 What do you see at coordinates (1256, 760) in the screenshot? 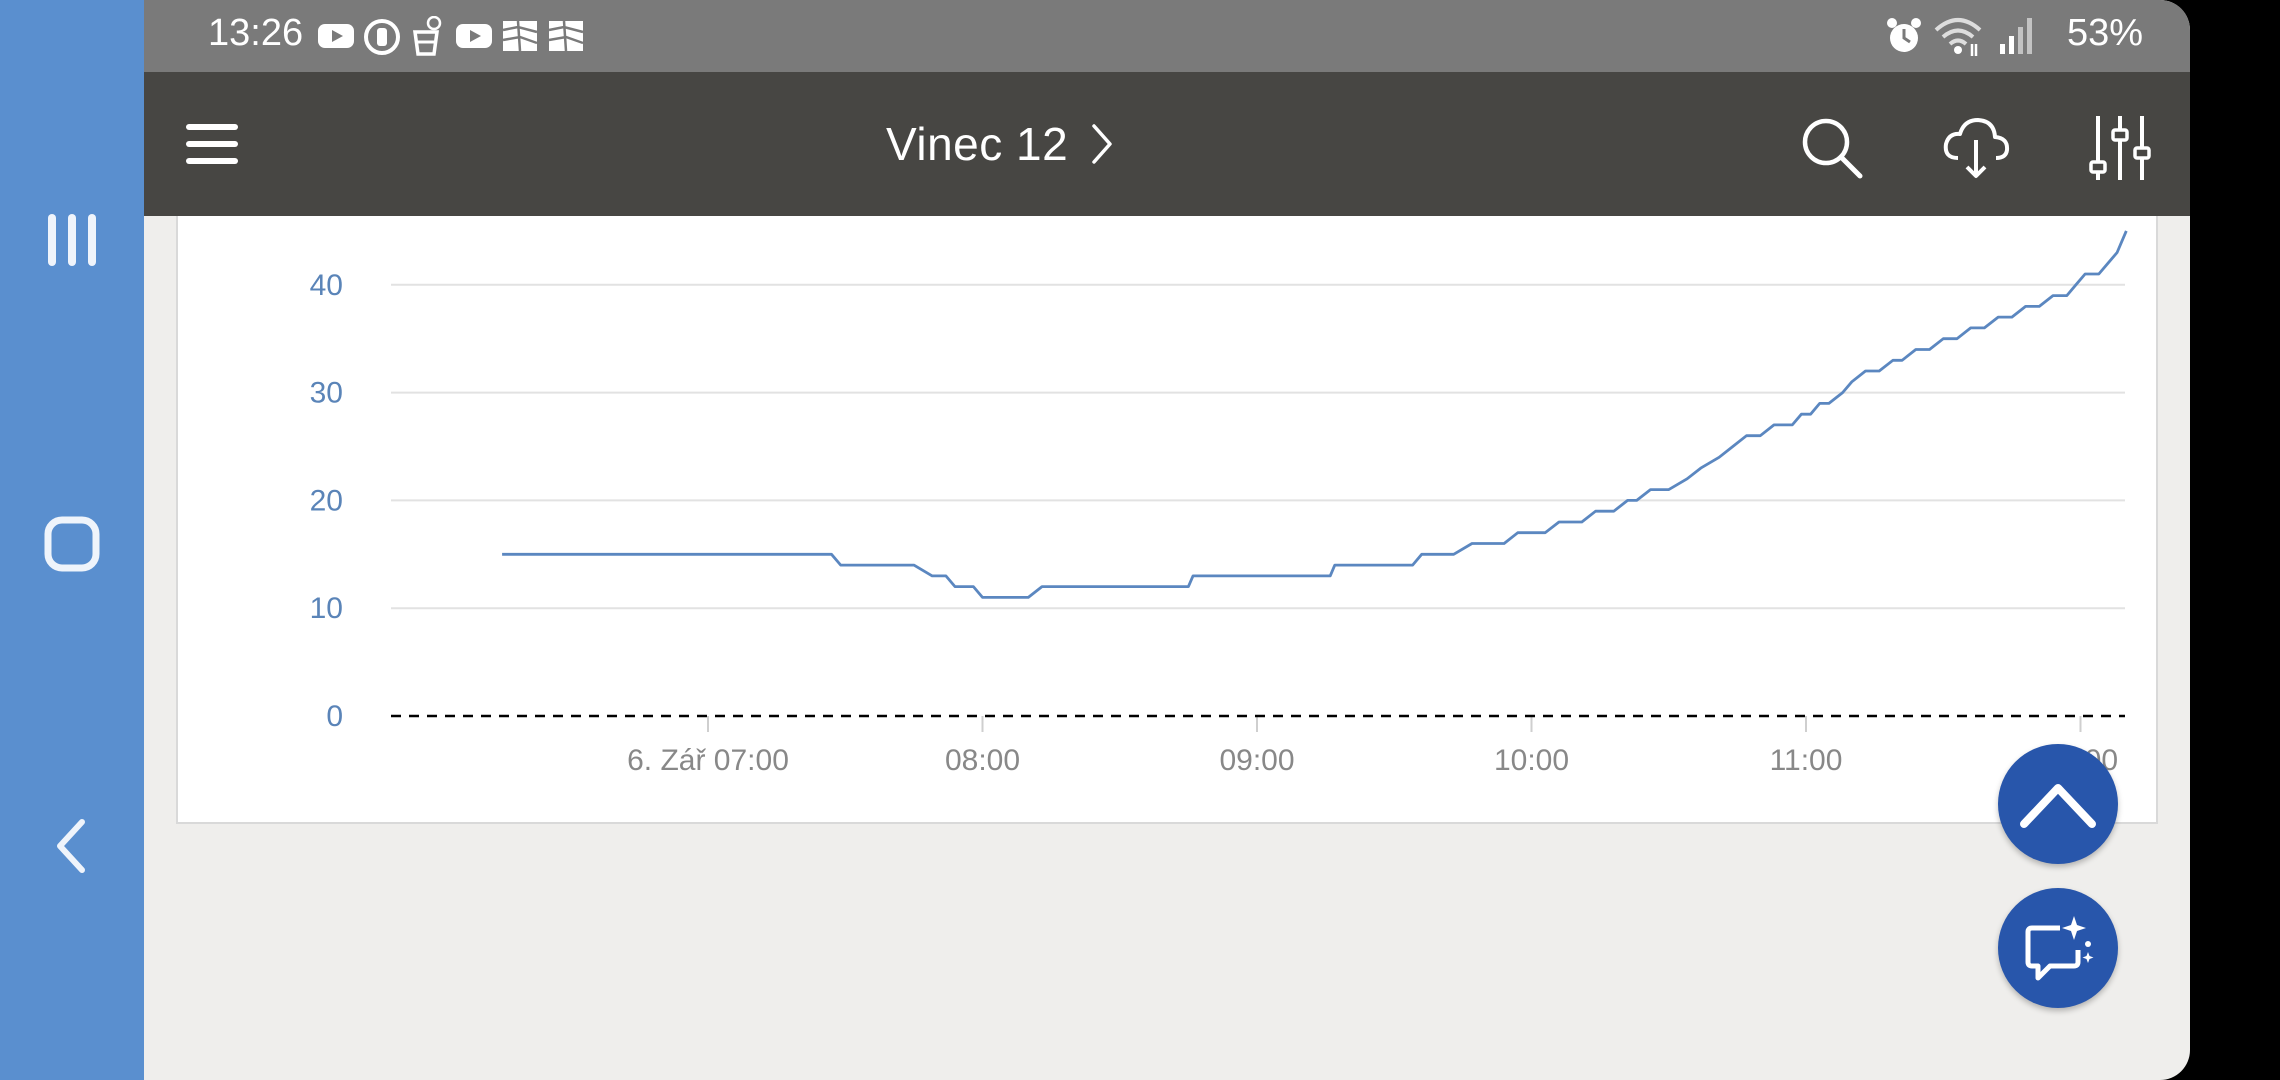
I see `x-tick-label: 09:00` at bounding box center [1256, 760].